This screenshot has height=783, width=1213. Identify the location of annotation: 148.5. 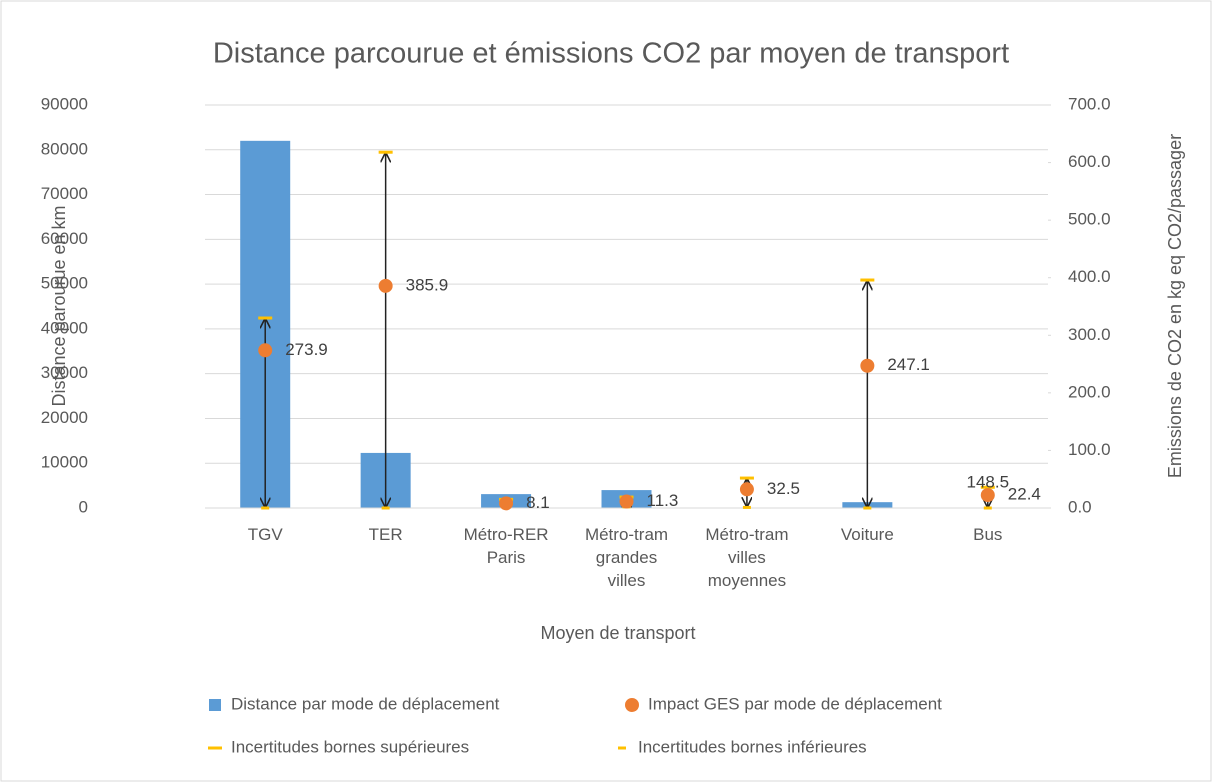
(988, 481).